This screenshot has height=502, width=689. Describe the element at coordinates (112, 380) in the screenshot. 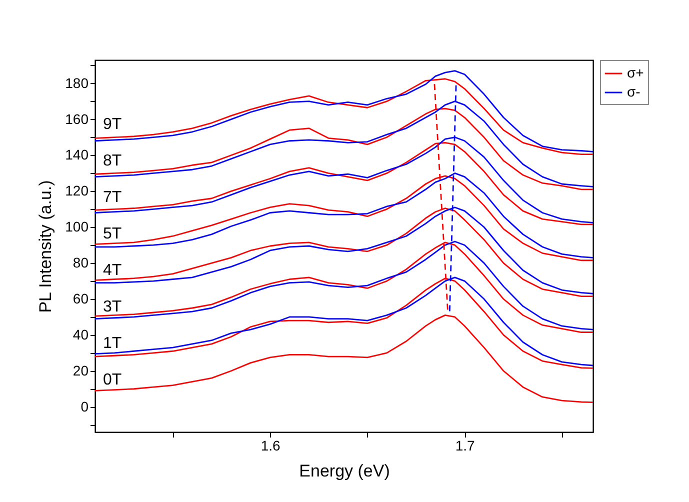

I see `annotation: 0T` at that location.